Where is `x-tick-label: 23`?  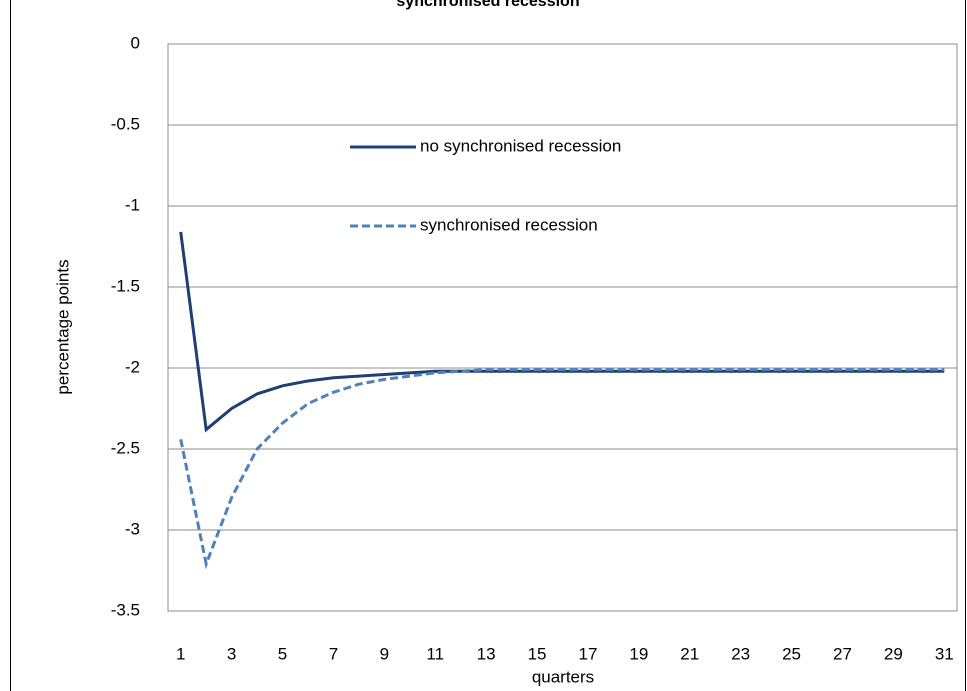 x-tick-label: 23 is located at coordinates (740, 653).